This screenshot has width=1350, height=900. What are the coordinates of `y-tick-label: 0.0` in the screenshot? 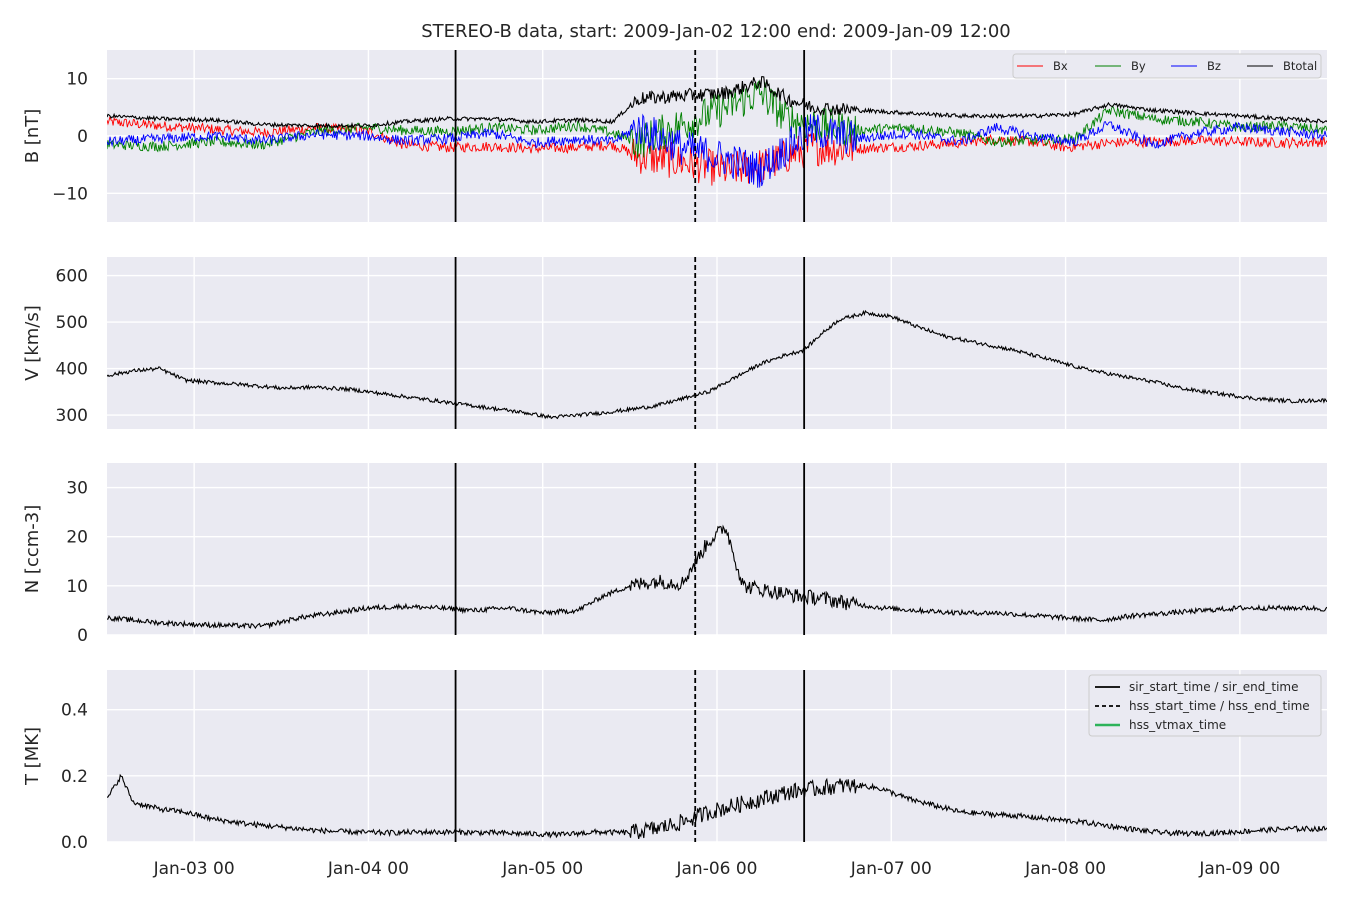 It's located at (74, 843).